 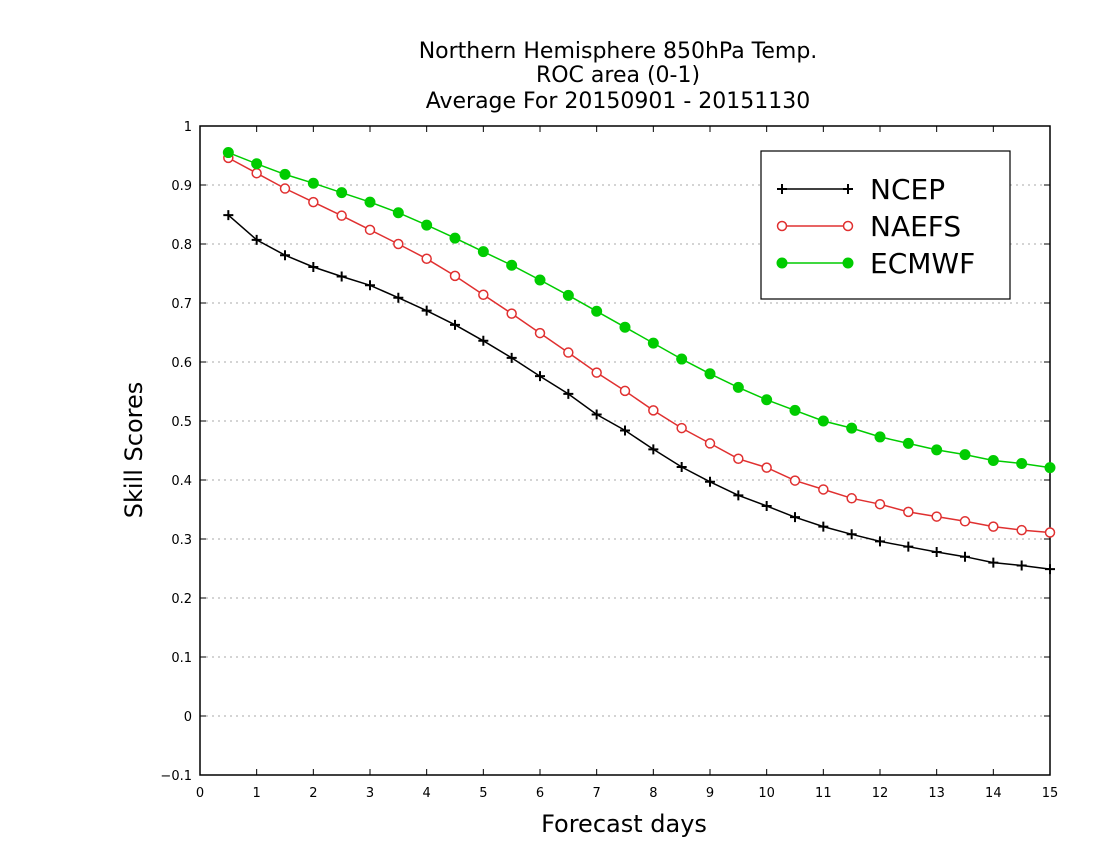 I want to click on y-tick-label: −0.1, so click(x=176, y=776).